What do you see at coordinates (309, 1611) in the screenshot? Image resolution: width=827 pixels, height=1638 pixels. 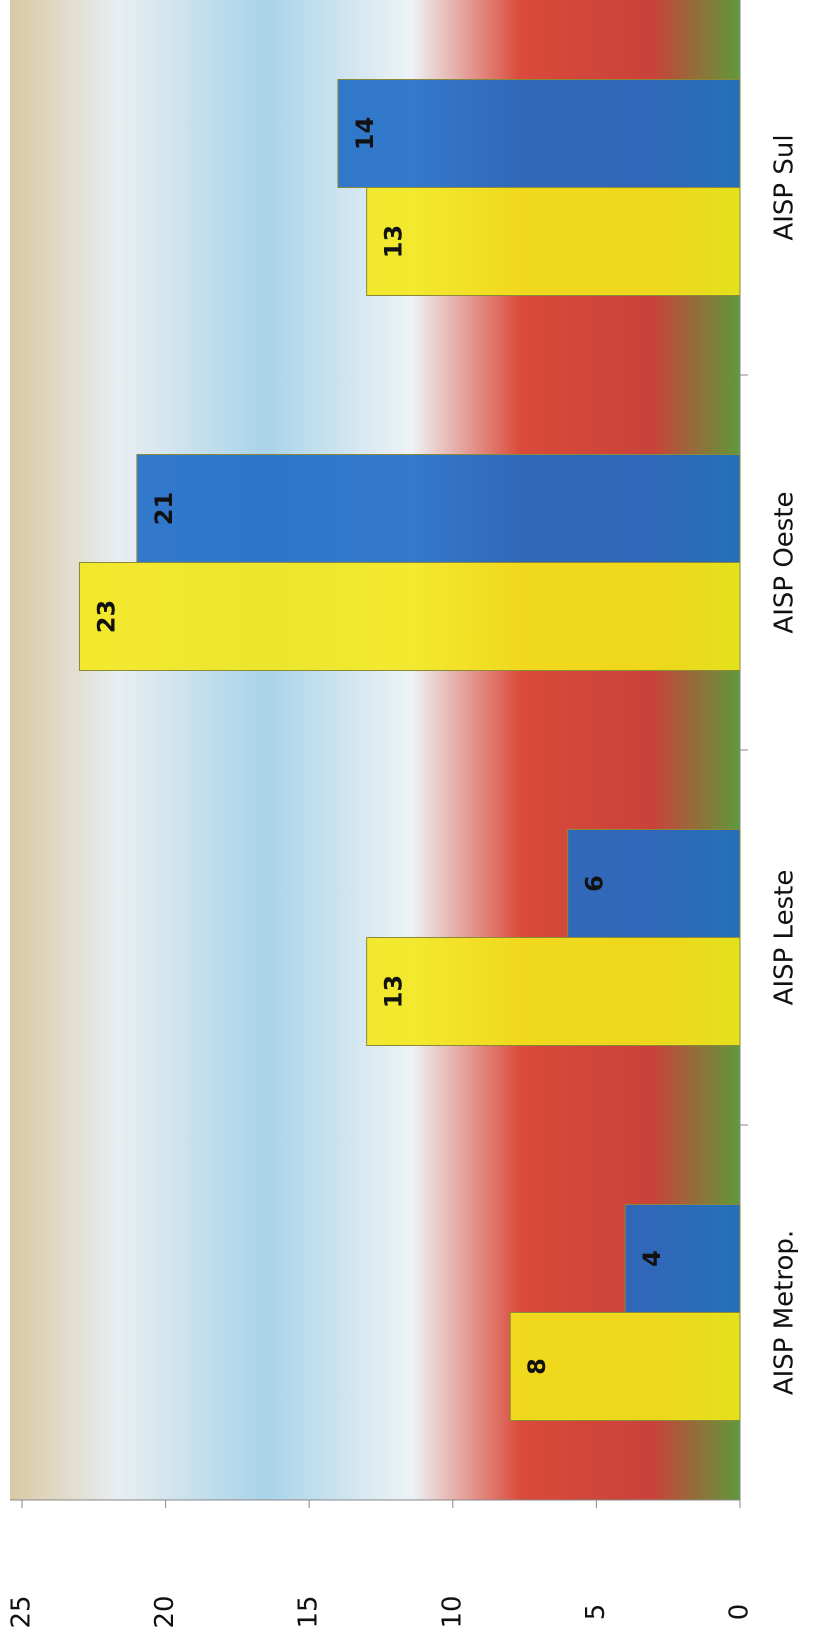 I see `y-tick-label: 15` at bounding box center [309, 1611].